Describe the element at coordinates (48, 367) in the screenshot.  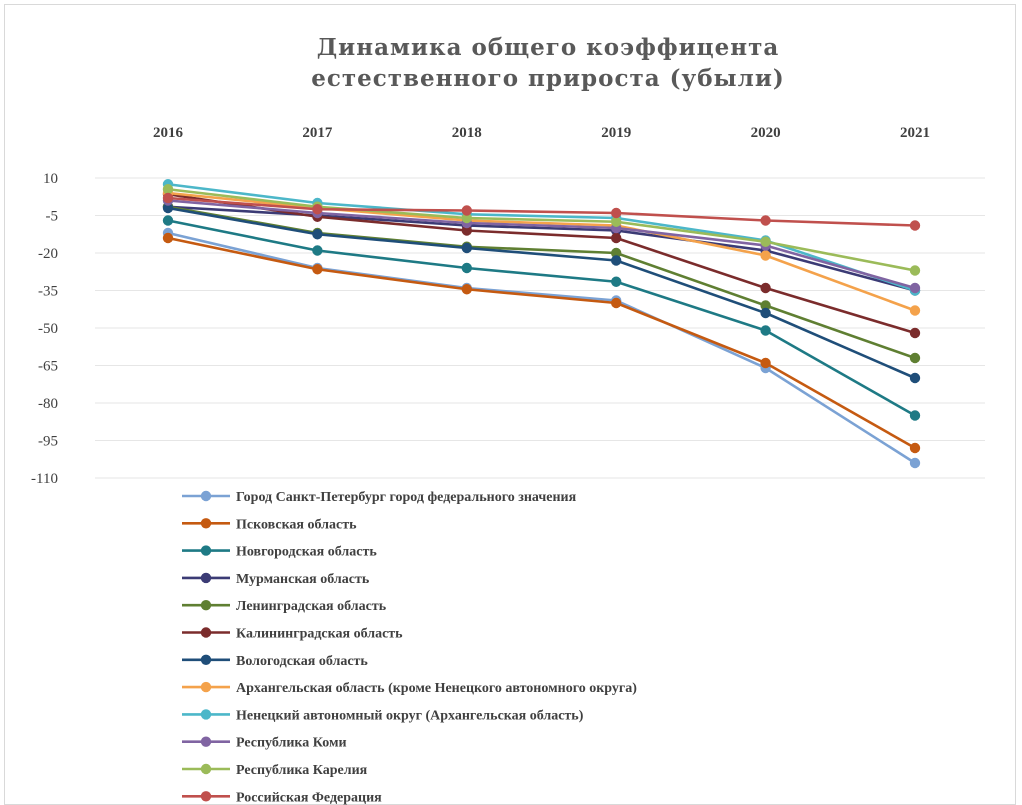
I see `y-tick-label: -65` at that location.